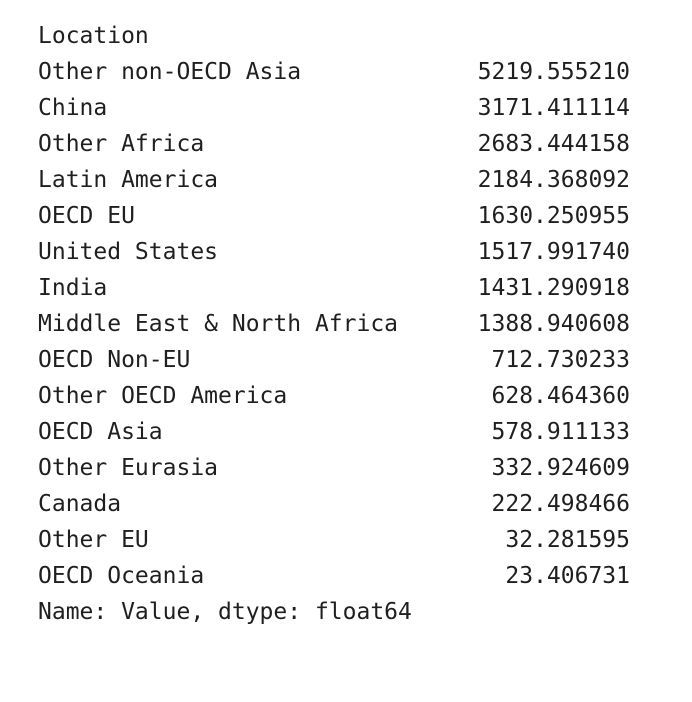  I want to click on row-value: 1517.991740, so click(553, 252).